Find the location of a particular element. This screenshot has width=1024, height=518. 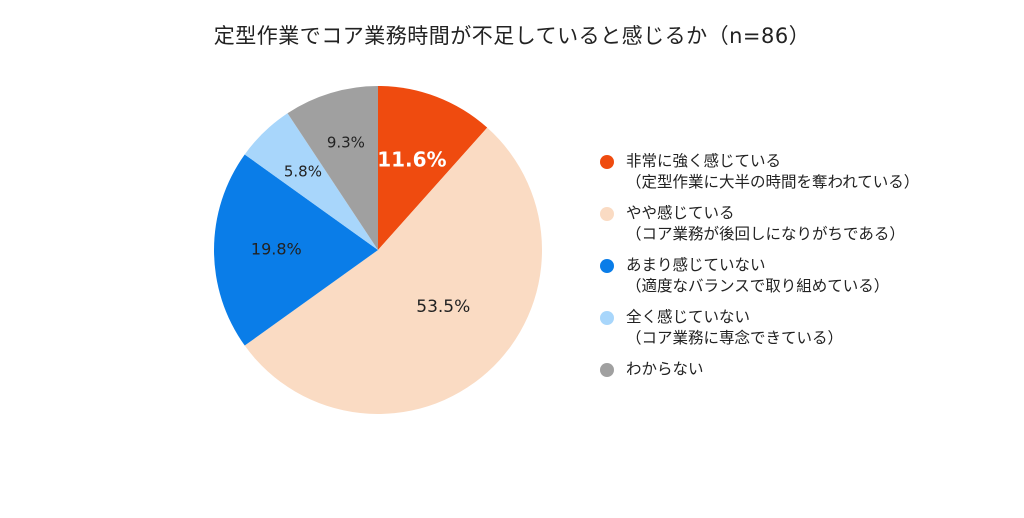

legend-label: あまり感じていない is located at coordinates (696, 265).